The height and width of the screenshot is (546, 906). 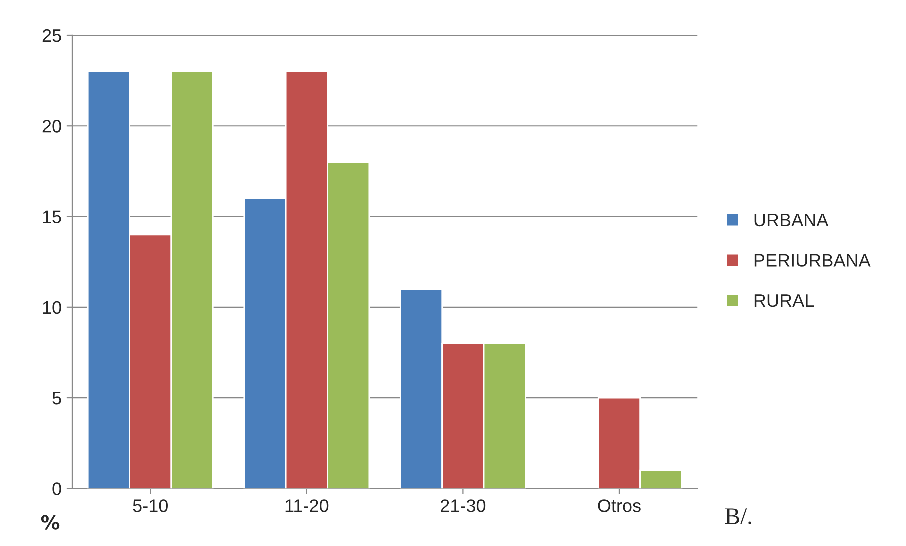 I want to click on x-tick-label: 21-30, so click(x=463, y=506).